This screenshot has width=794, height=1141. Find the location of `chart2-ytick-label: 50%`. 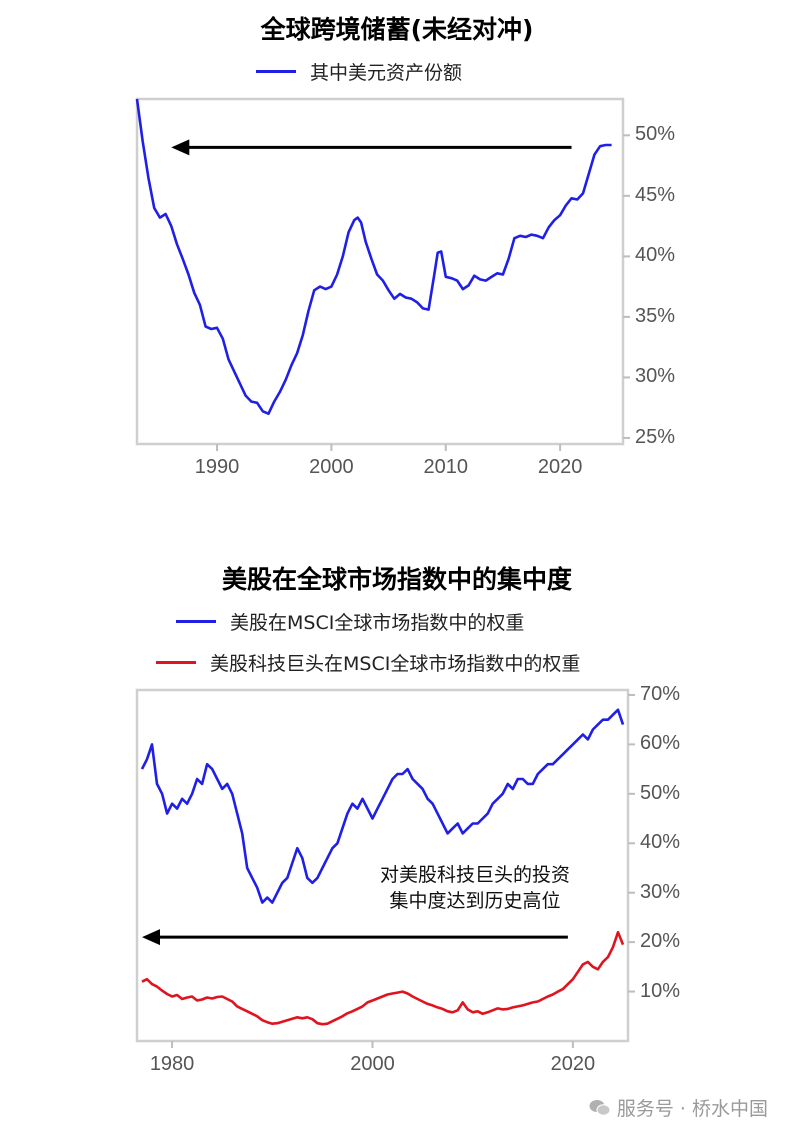

chart2-ytick-label: 50% is located at coordinates (660, 792).